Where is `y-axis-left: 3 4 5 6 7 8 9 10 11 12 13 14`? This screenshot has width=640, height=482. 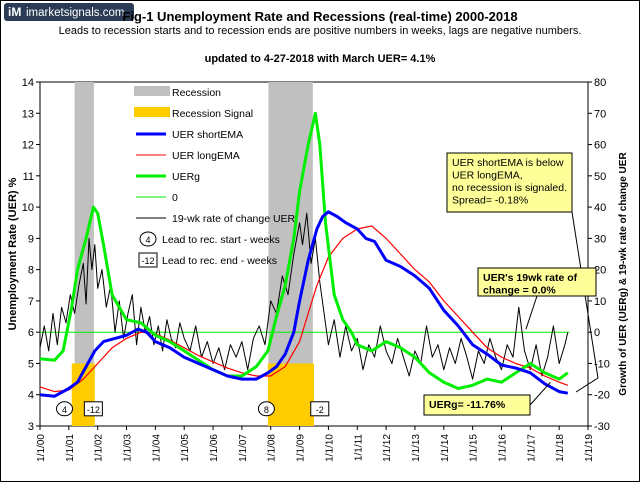 y-axis-left: 3 4 5 6 7 8 9 10 11 12 13 14 is located at coordinates (31, 255).